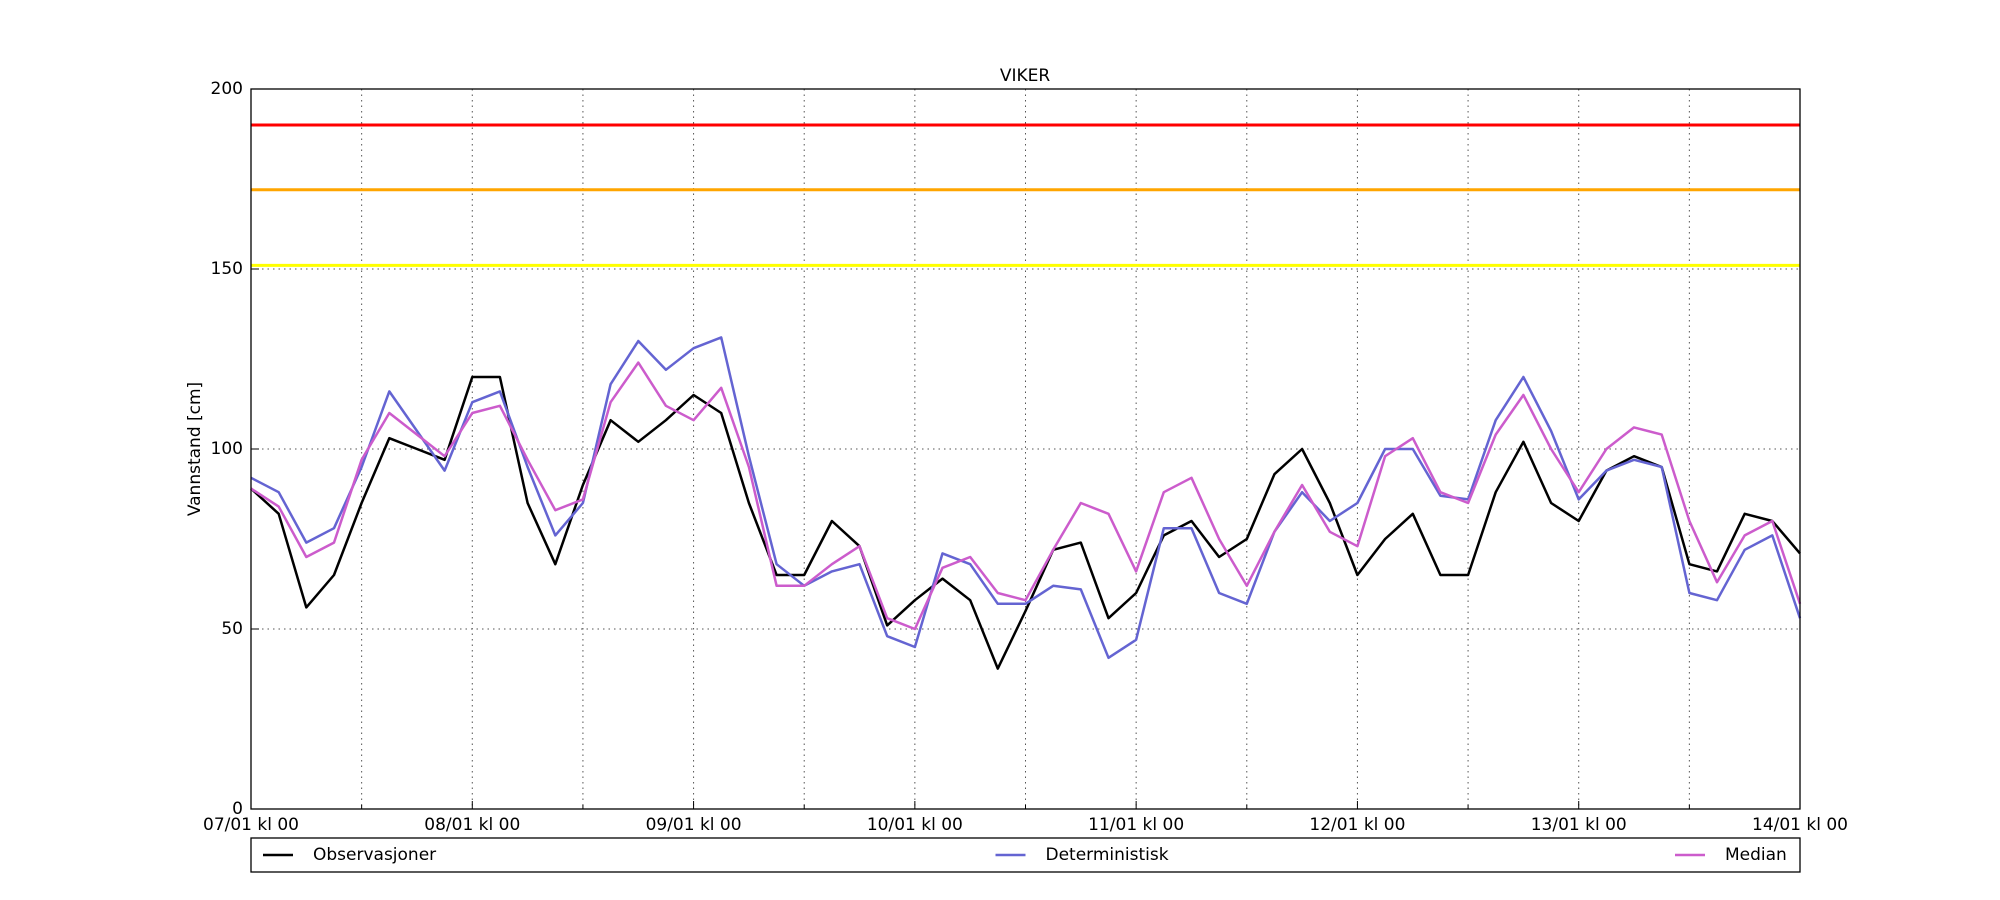  I want to click on y-tick-label: 100, so click(227, 449).